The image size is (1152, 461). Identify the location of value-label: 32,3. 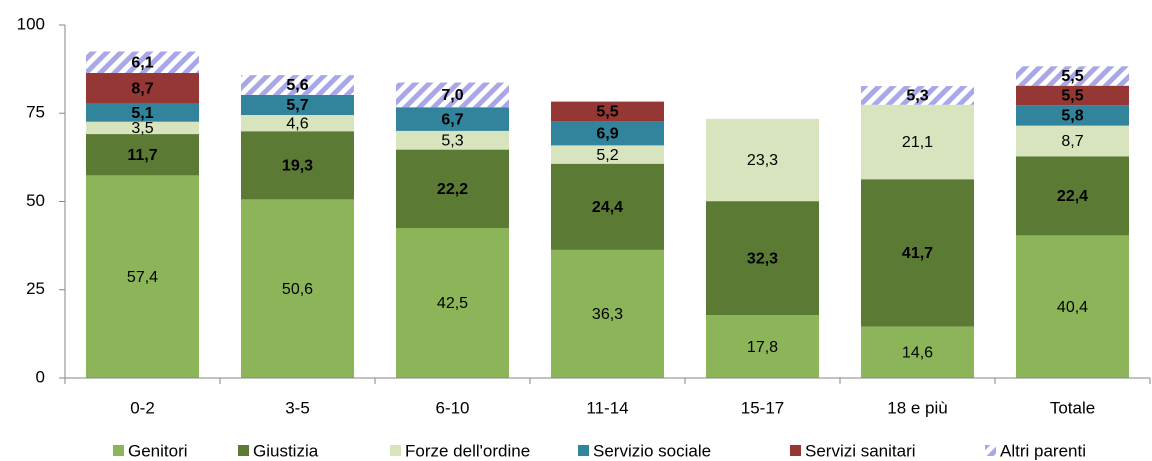
(762, 258).